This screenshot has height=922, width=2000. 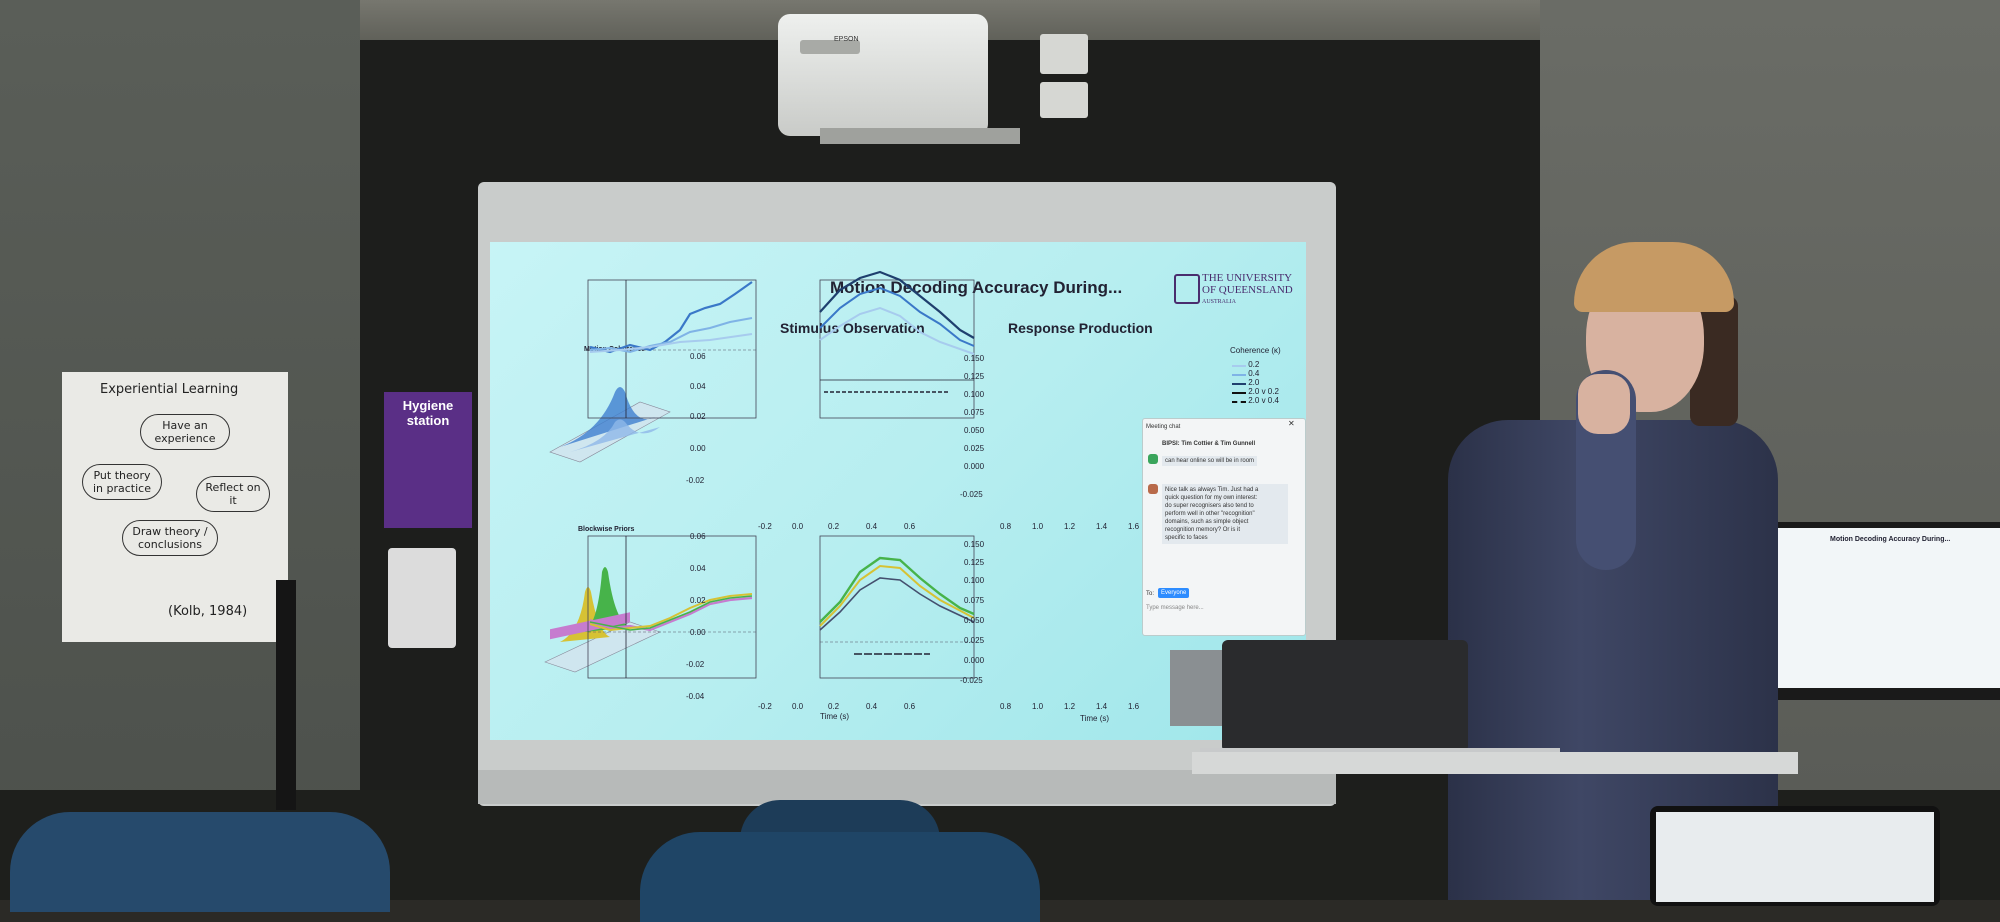 I want to click on plot-response-coherence, so click(x=897, y=344).